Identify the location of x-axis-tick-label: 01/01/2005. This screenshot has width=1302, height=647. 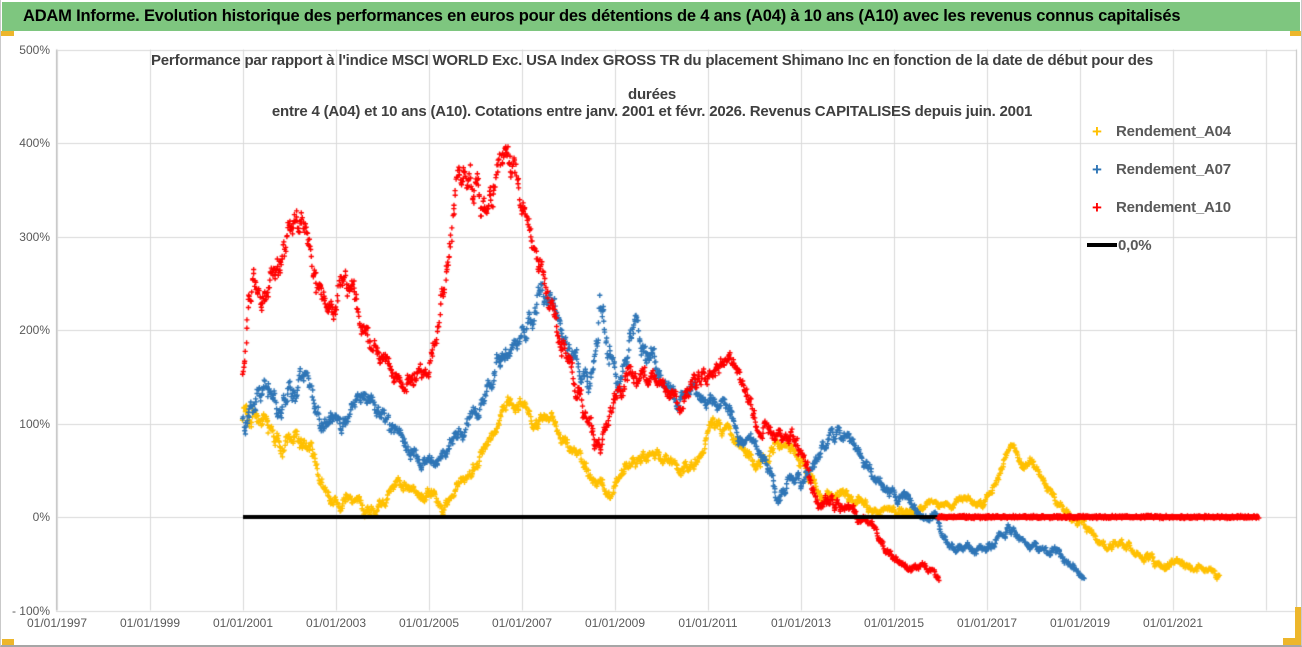
(429, 623).